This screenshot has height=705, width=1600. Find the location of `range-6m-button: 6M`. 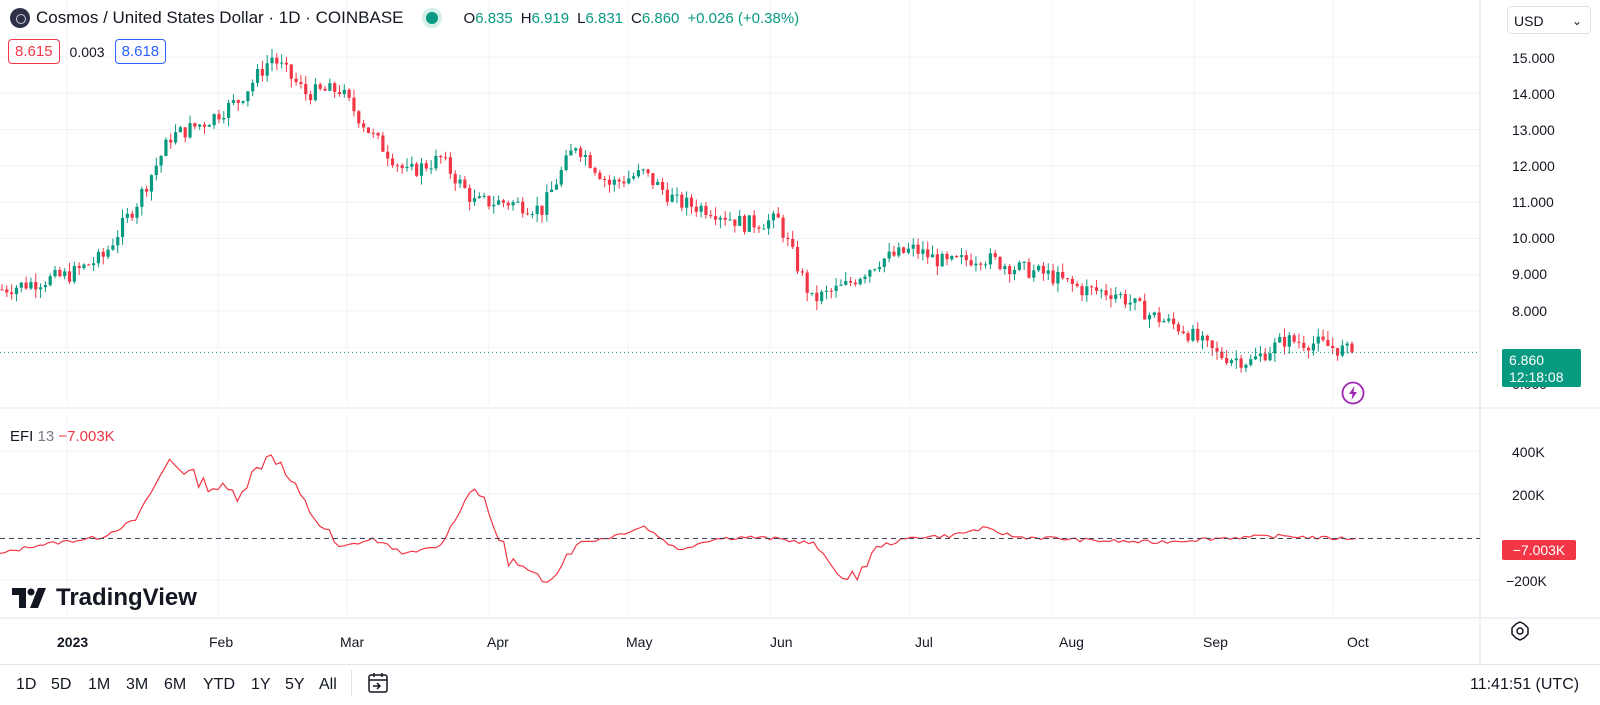

range-6m-button: 6M is located at coordinates (175, 684).